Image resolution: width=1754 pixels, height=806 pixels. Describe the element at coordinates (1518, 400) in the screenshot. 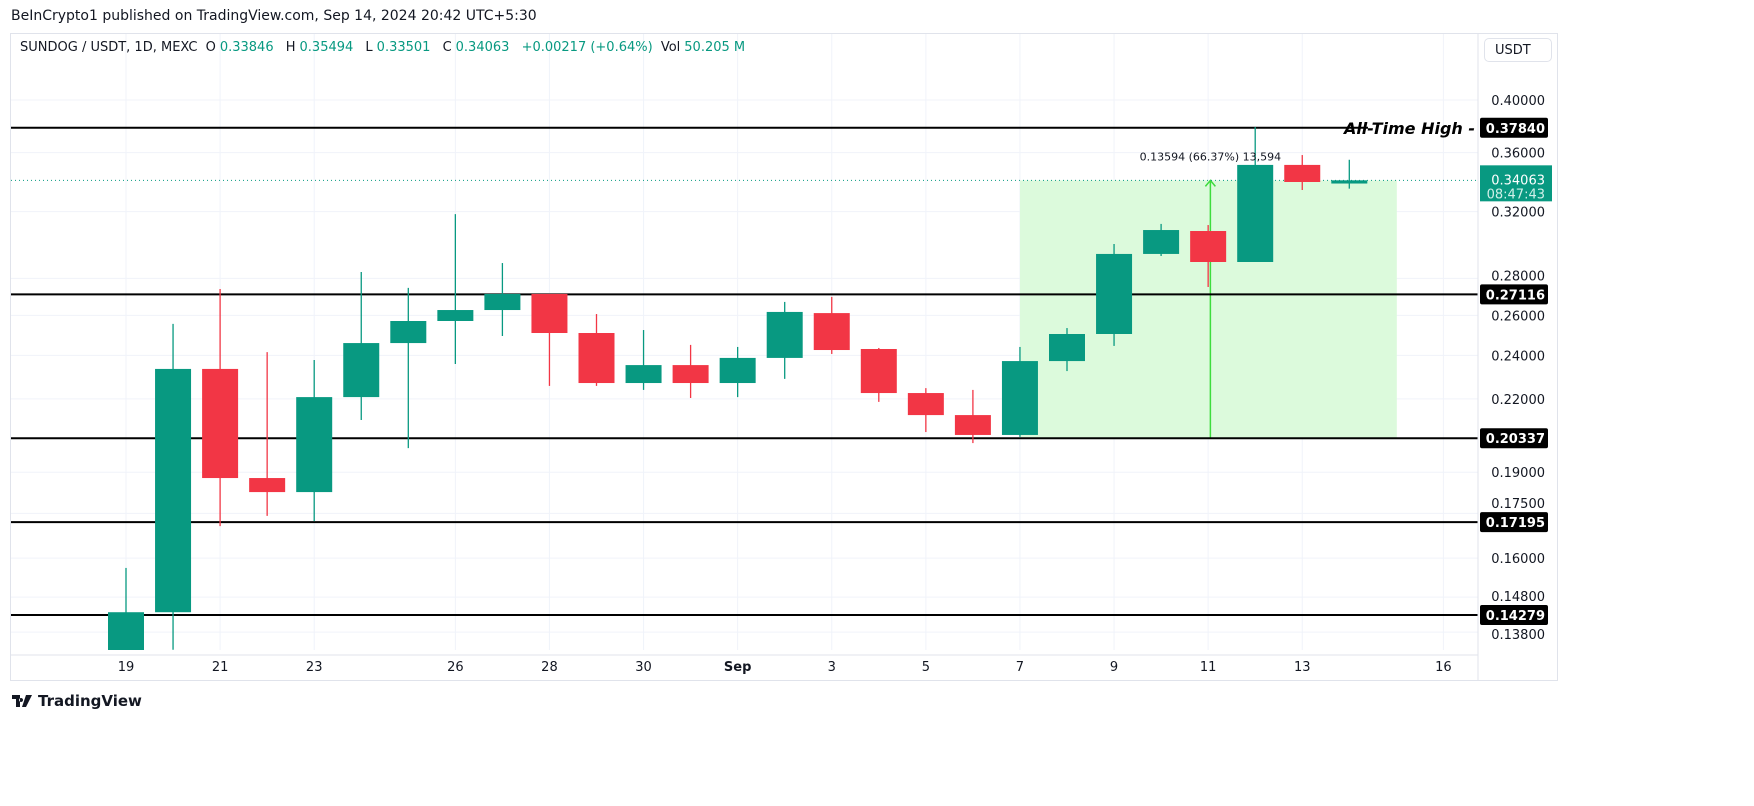

I see `y-tick-label: 0.22000` at that location.